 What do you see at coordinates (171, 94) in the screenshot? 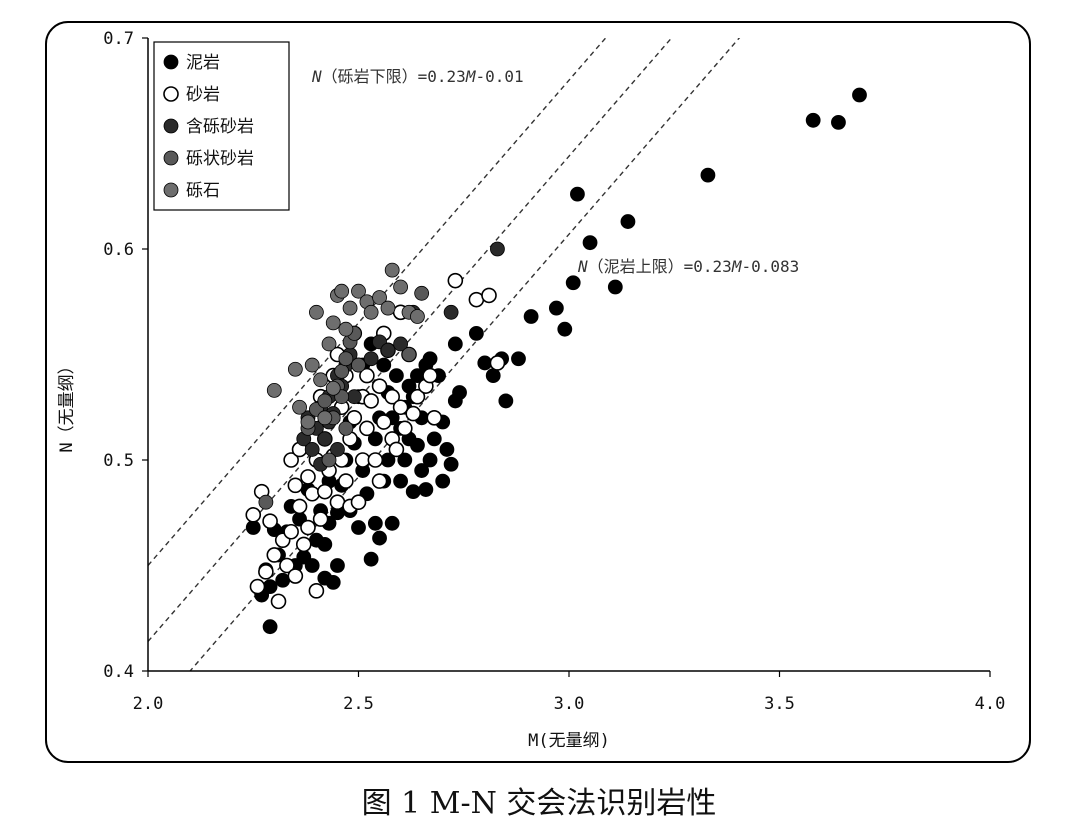
I see `legend-marker-sandstone` at bounding box center [171, 94].